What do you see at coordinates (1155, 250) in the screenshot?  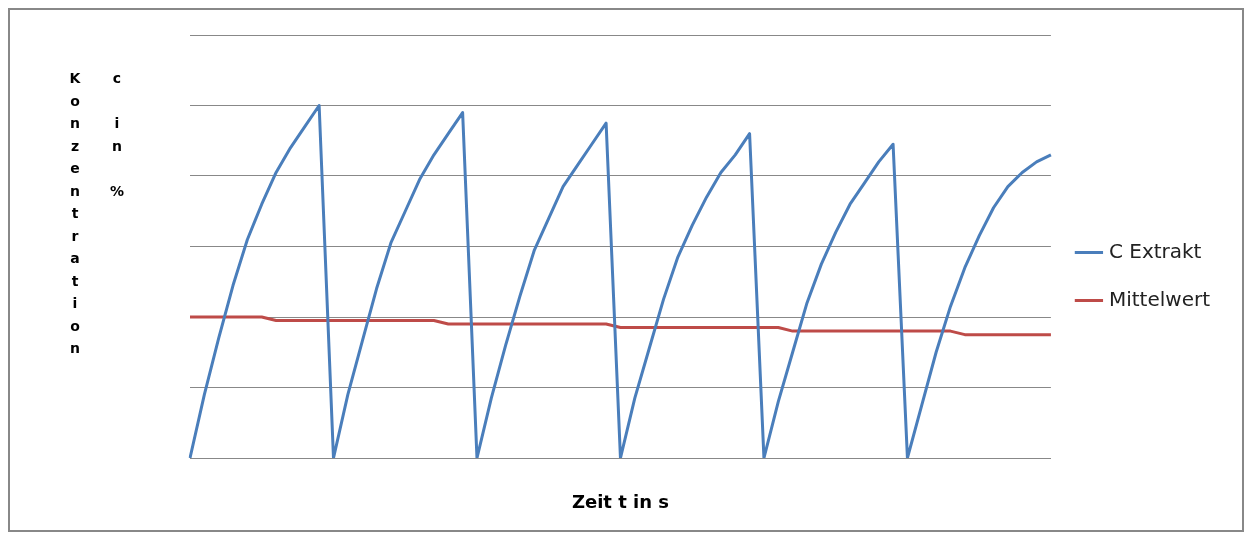 I see `legend-label: C Extrakt` at bounding box center [1155, 250].